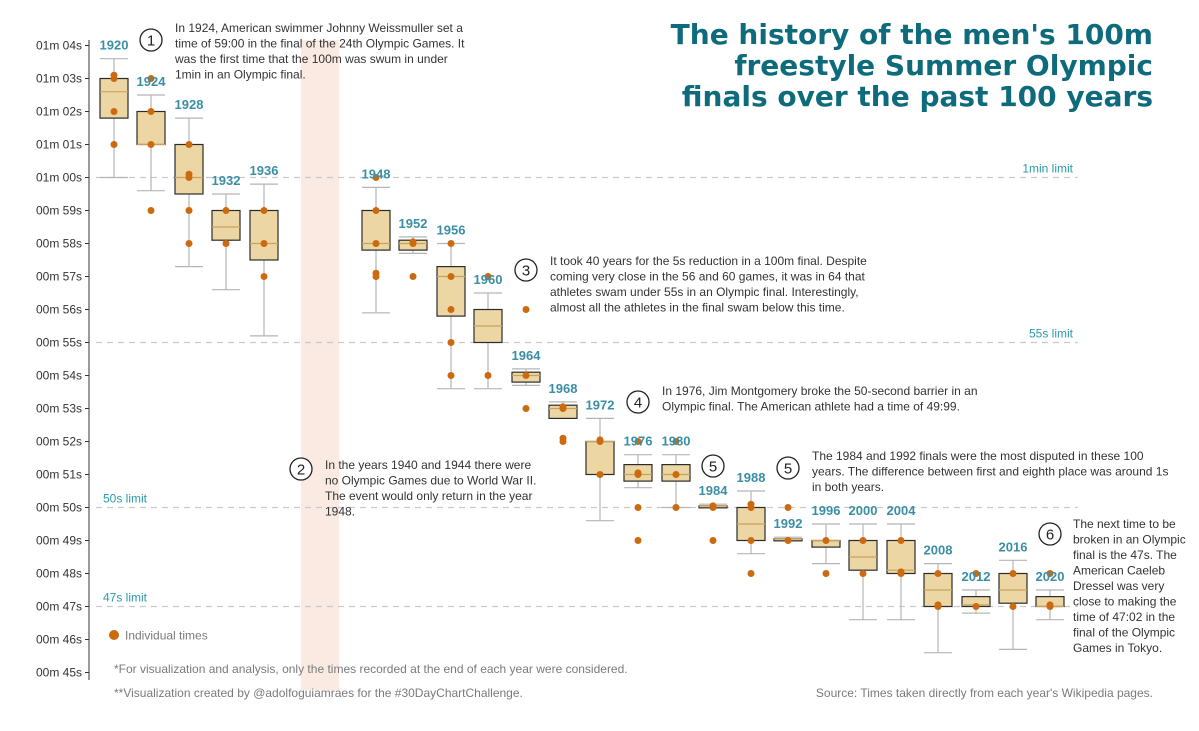 The width and height of the screenshot is (1199, 731). Describe the element at coordinates (59, 46) in the screenshot. I see `y-tick-label: 01m 04s` at that location.